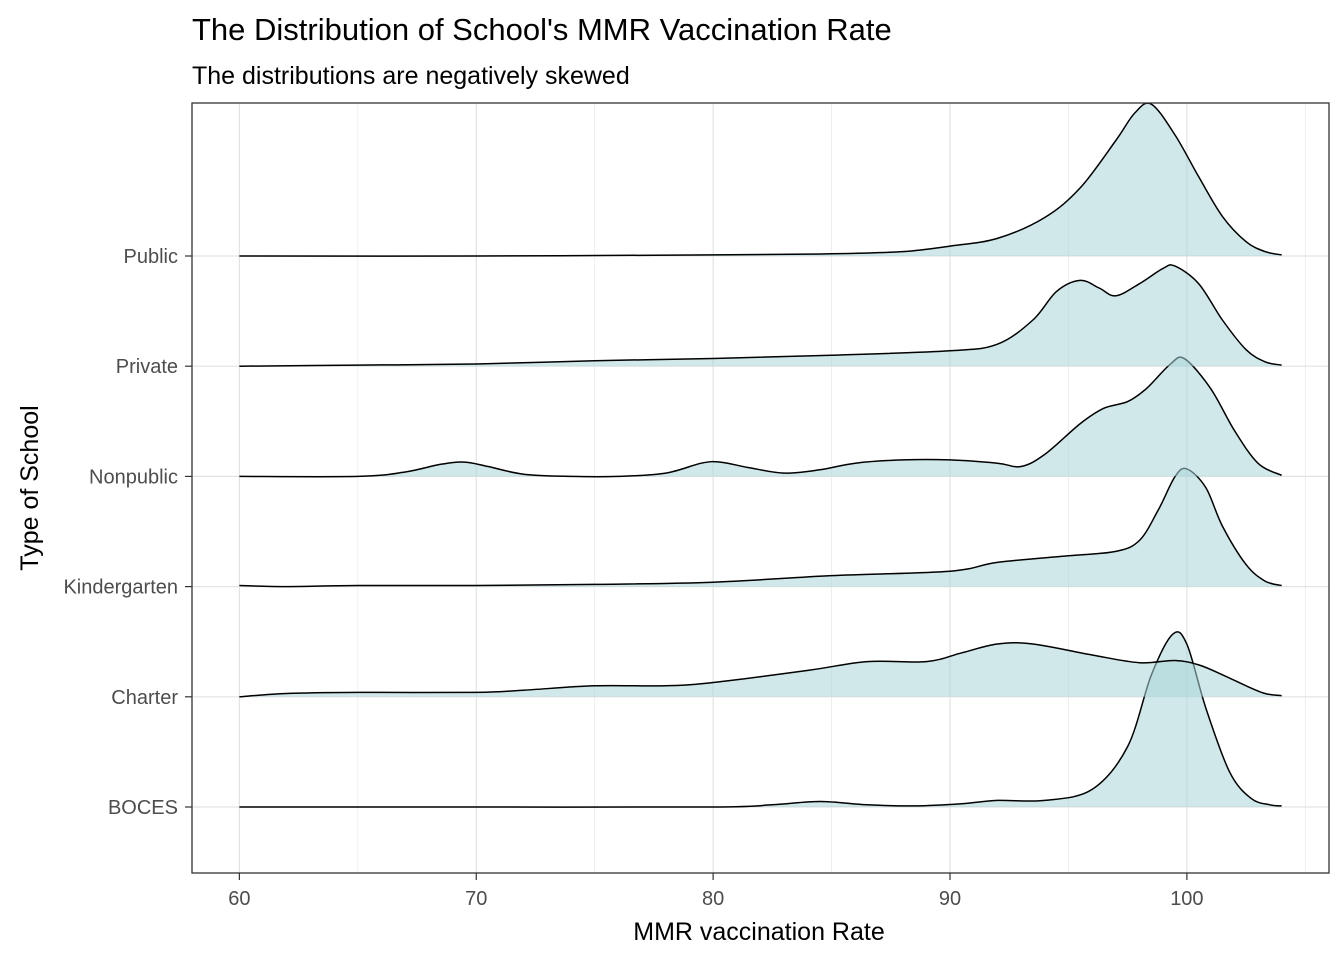 The image size is (1344, 960). I want to click on ridge-fill-charter, so click(760, 669).